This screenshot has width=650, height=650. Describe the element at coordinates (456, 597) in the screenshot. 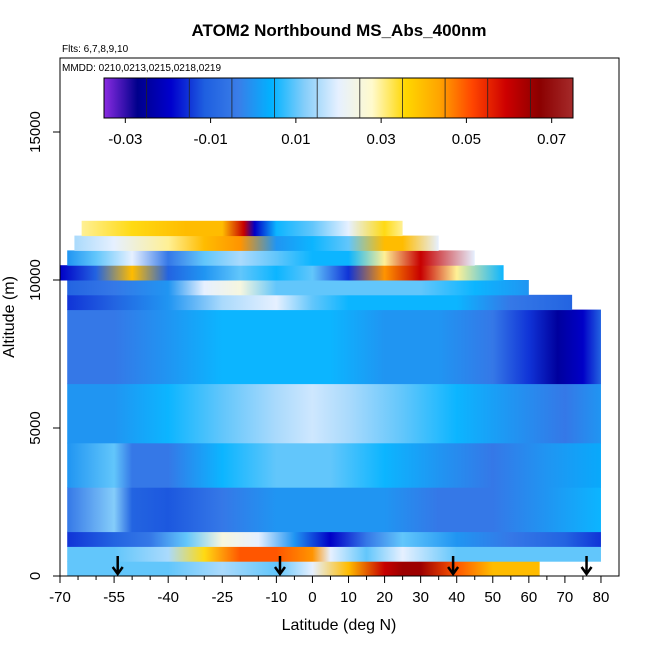

I see `x-tick-label: 40` at that location.